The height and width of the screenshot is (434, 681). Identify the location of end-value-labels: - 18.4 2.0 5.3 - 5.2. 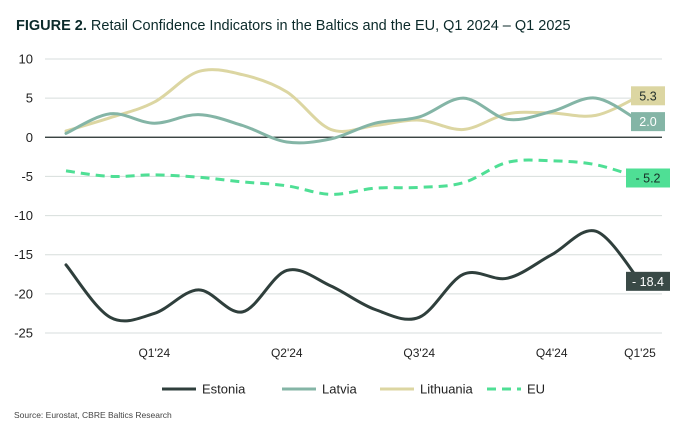
(648, 188).